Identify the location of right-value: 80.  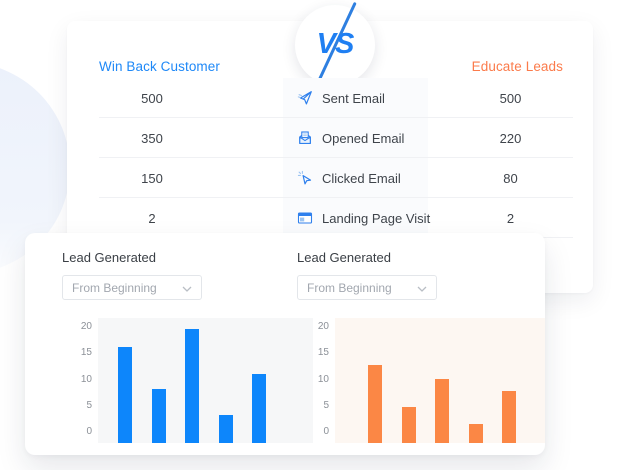
(510, 178).